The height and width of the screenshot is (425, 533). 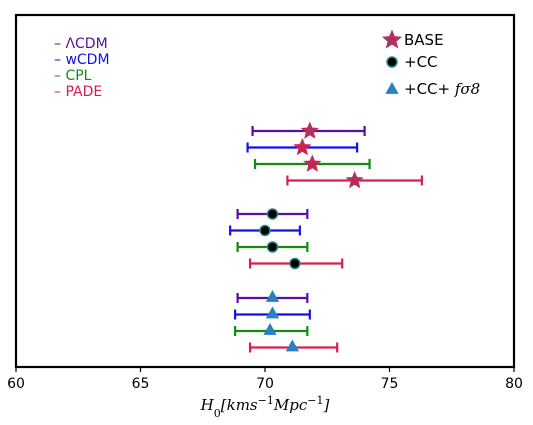 What do you see at coordinates (265, 384) in the screenshot?
I see `x-tick-label: 70` at bounding box center [265, 384].